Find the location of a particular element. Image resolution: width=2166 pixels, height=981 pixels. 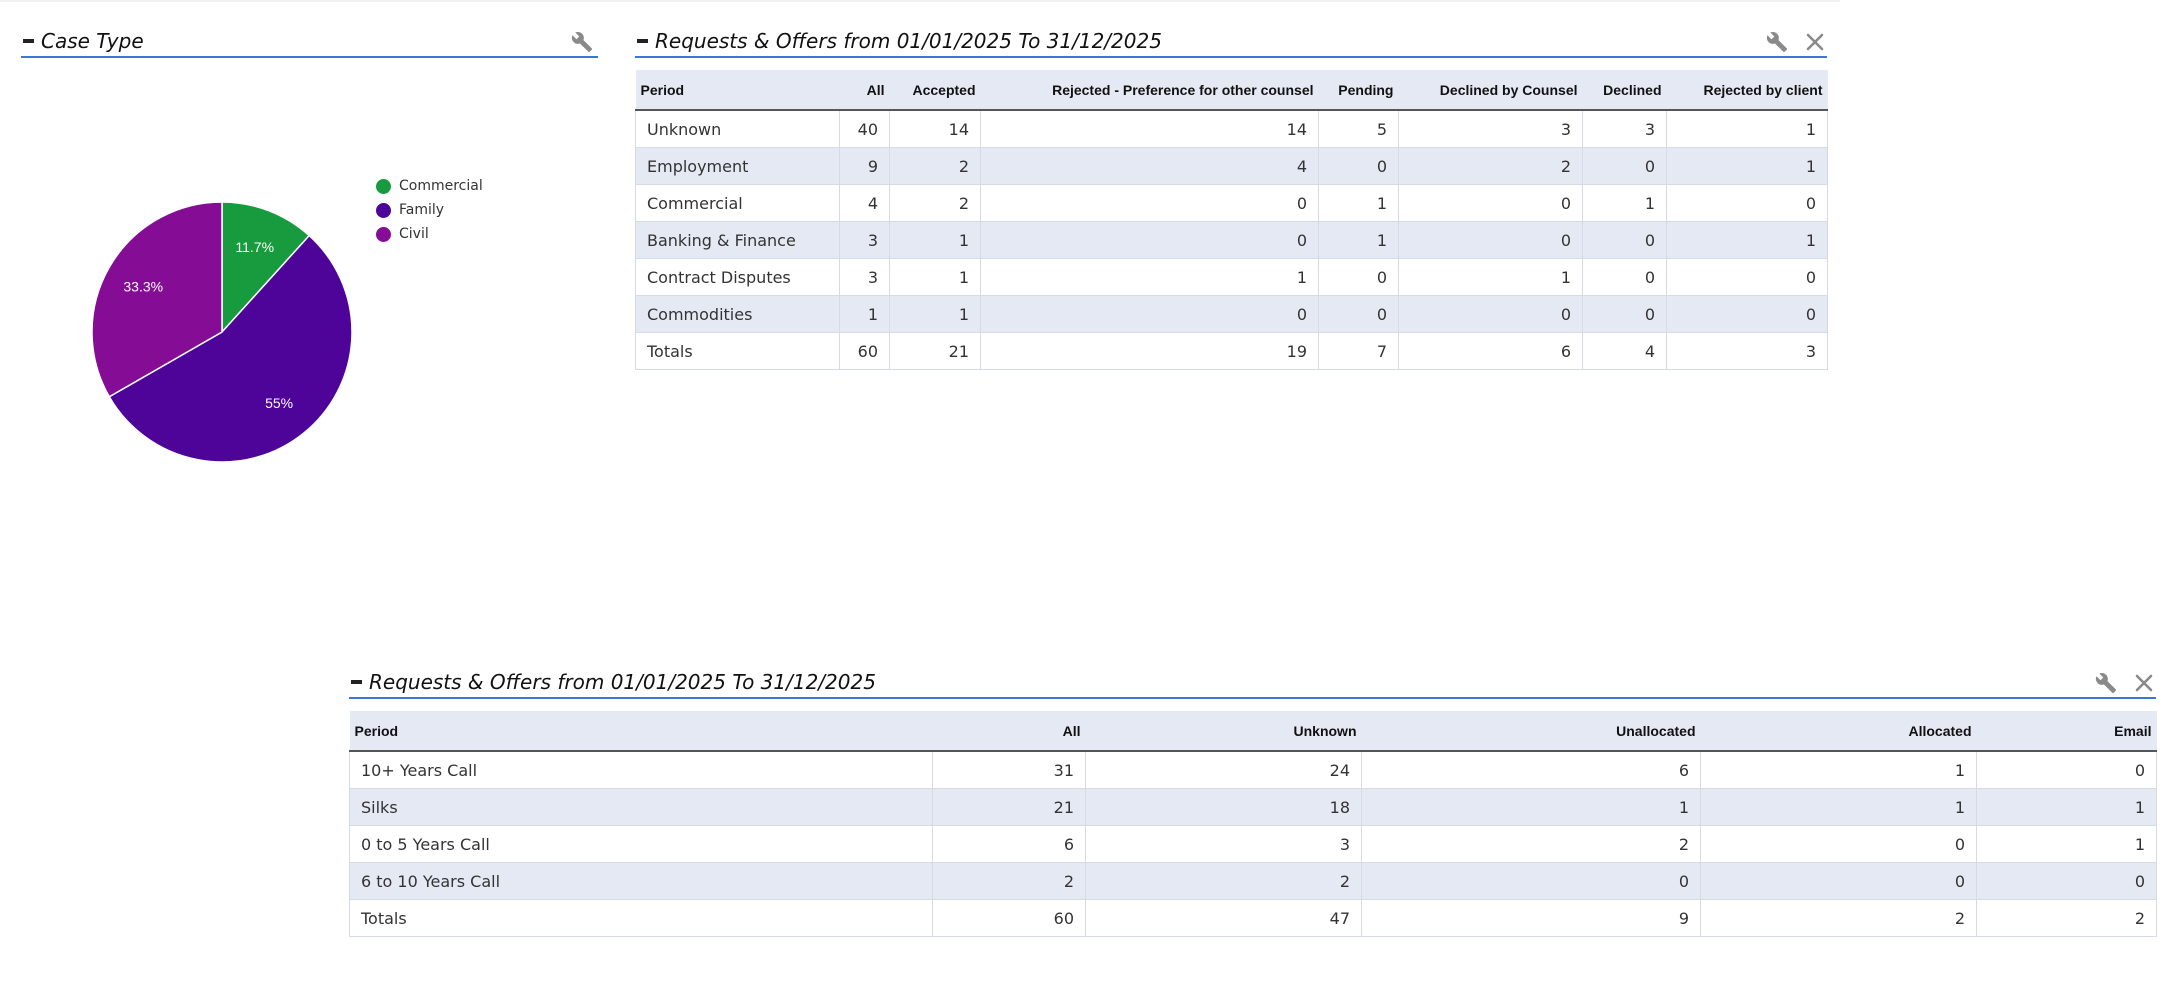

table-row: Contract Disputes 3 1 1 0 1 0 0 is located at coordinates (1231, 277).